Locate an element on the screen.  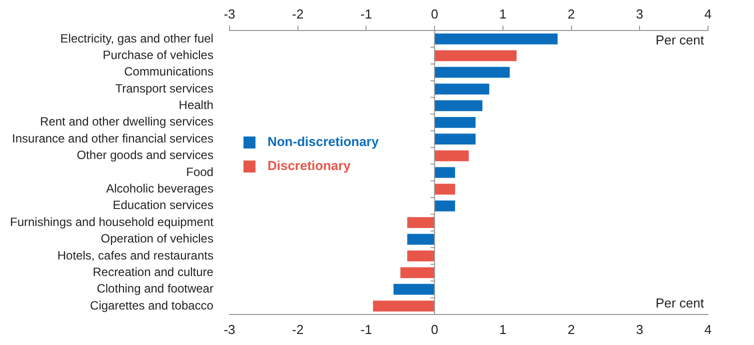
x-tick-label: 4 is located at coordinates (708, 329).